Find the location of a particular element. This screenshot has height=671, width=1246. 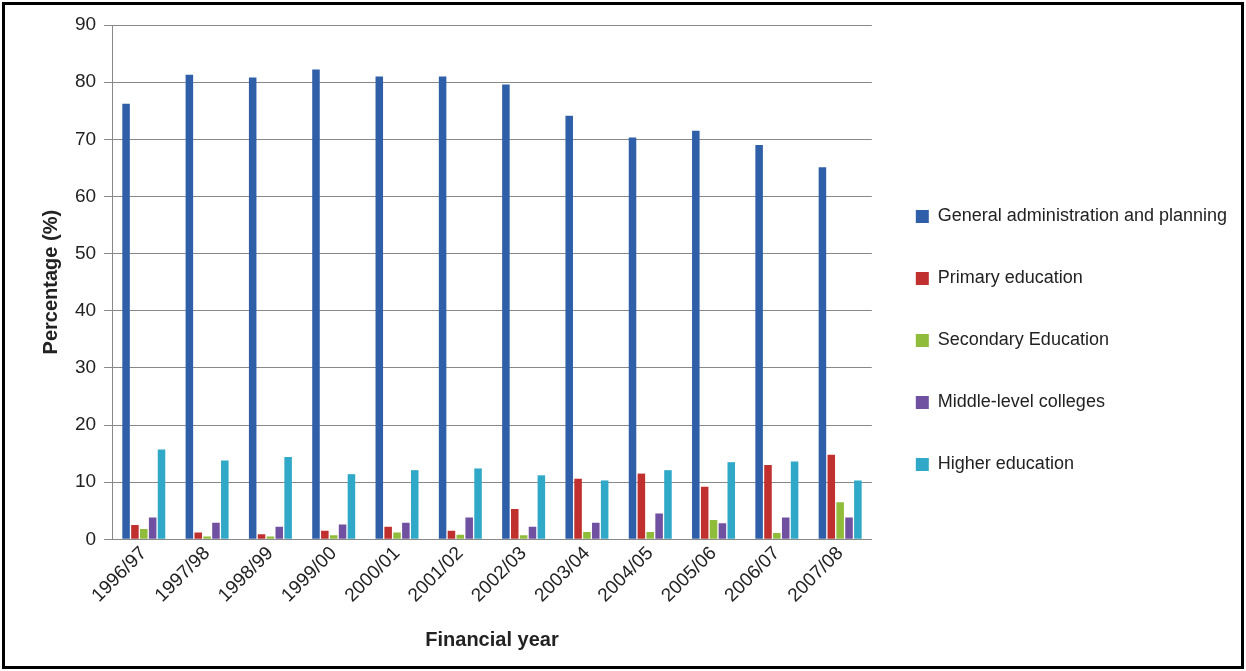

y-axis-title: Percentage (%) is located at coordinates (49, 282).